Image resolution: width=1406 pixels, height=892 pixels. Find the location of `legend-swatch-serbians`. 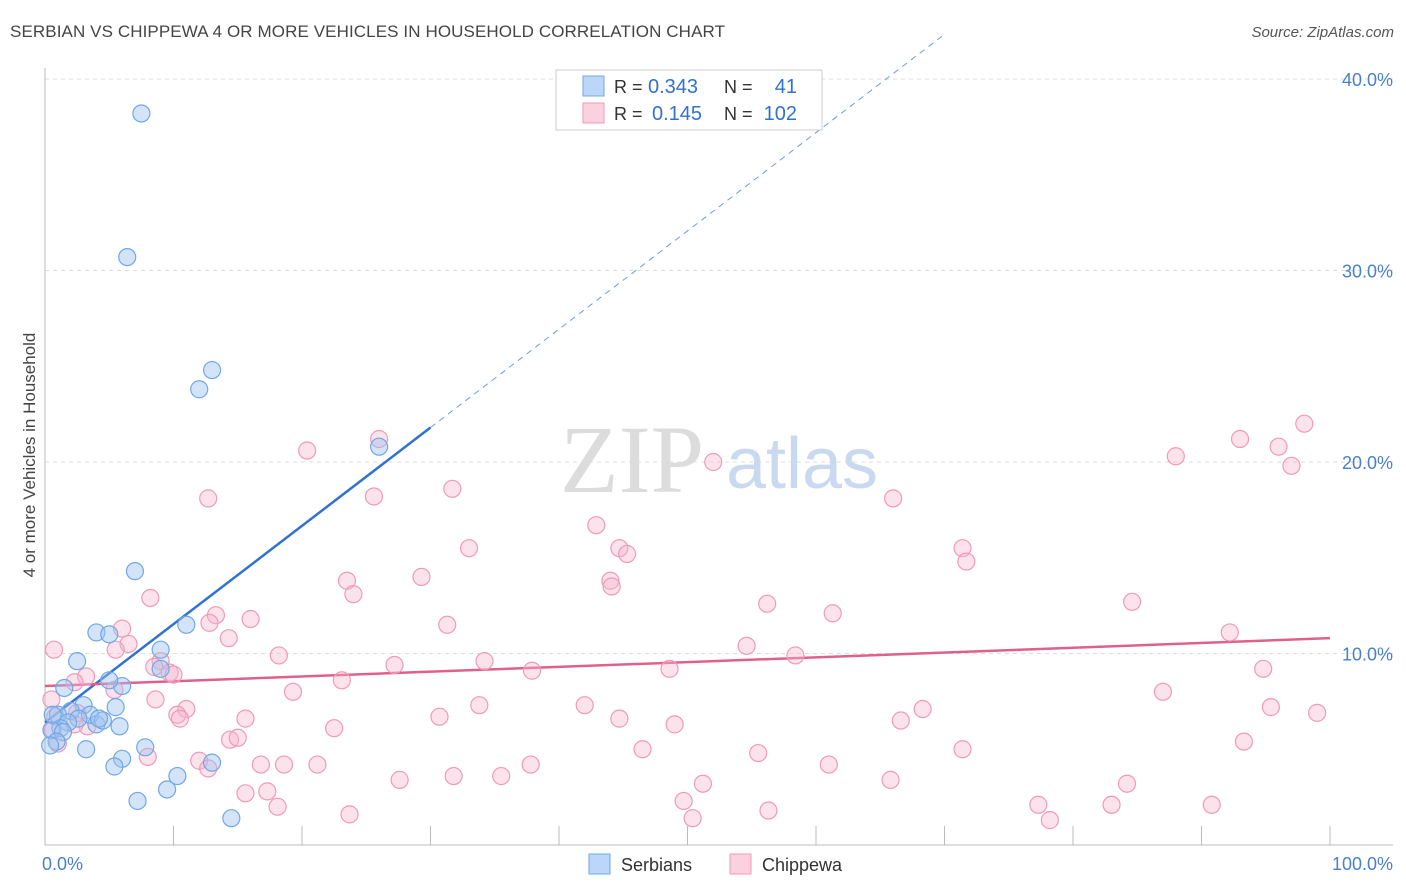

legend-swatch-serbians is located at coordinates (593, 86).